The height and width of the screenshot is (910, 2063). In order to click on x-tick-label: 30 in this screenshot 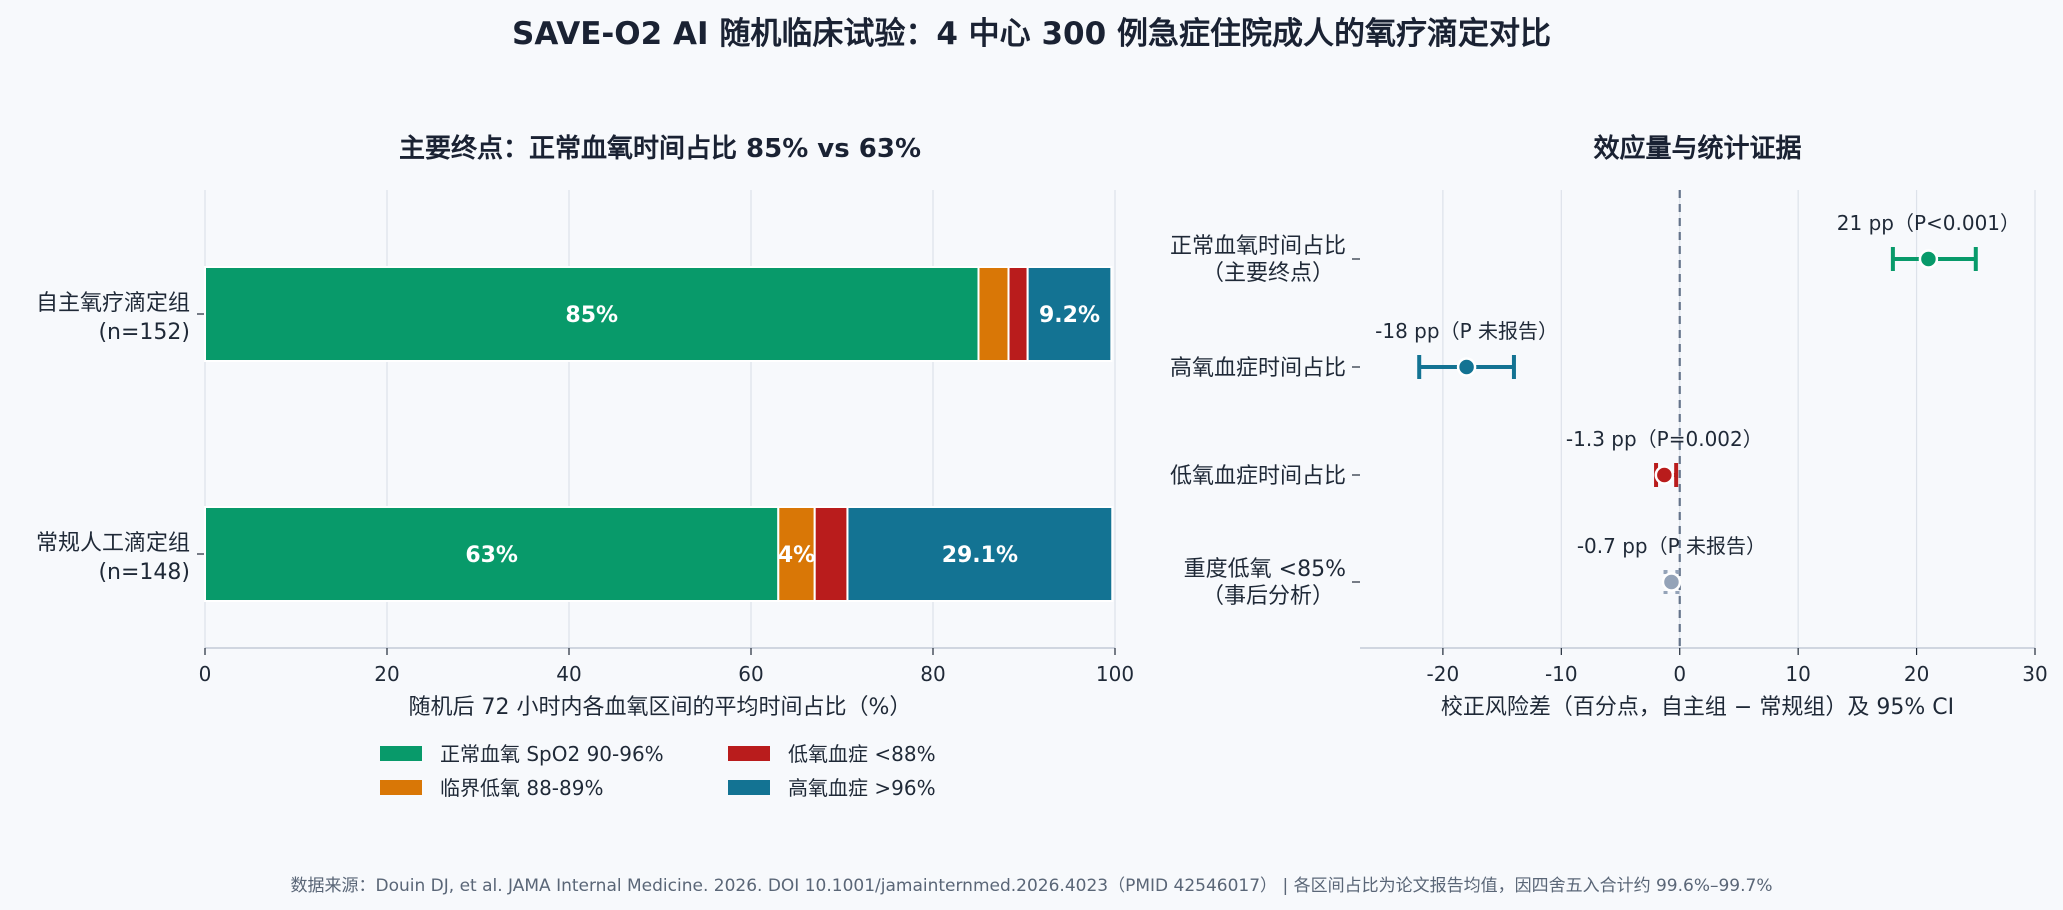, I will do `click(2034, 674)`.